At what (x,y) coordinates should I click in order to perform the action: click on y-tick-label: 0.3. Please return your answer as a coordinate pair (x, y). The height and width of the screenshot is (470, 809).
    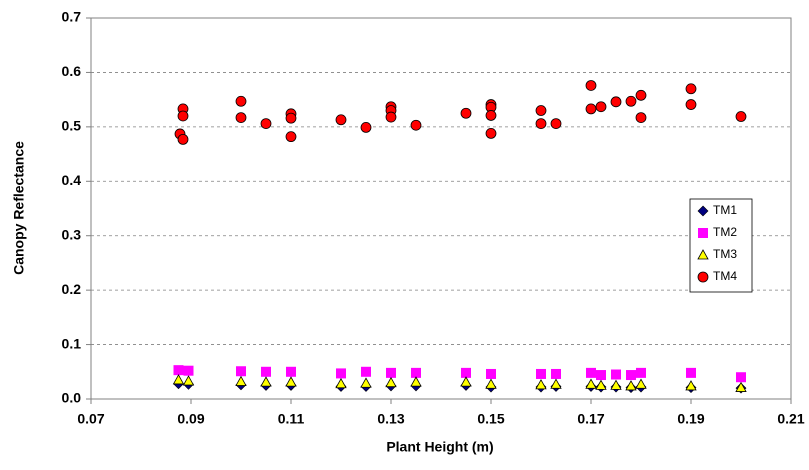
    Looking at the image, I should click on (72, 234).